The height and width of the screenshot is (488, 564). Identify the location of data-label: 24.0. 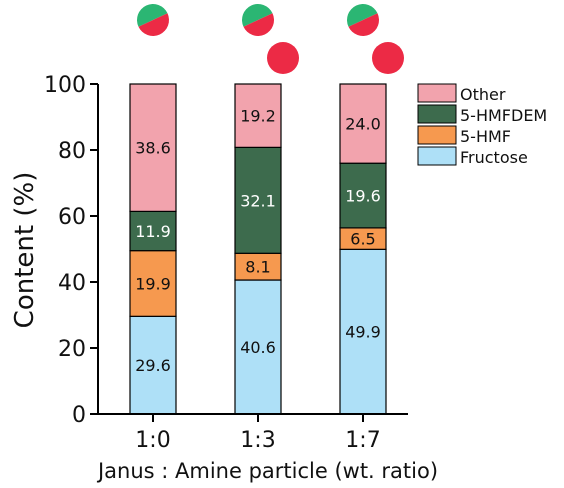
(363, 124).